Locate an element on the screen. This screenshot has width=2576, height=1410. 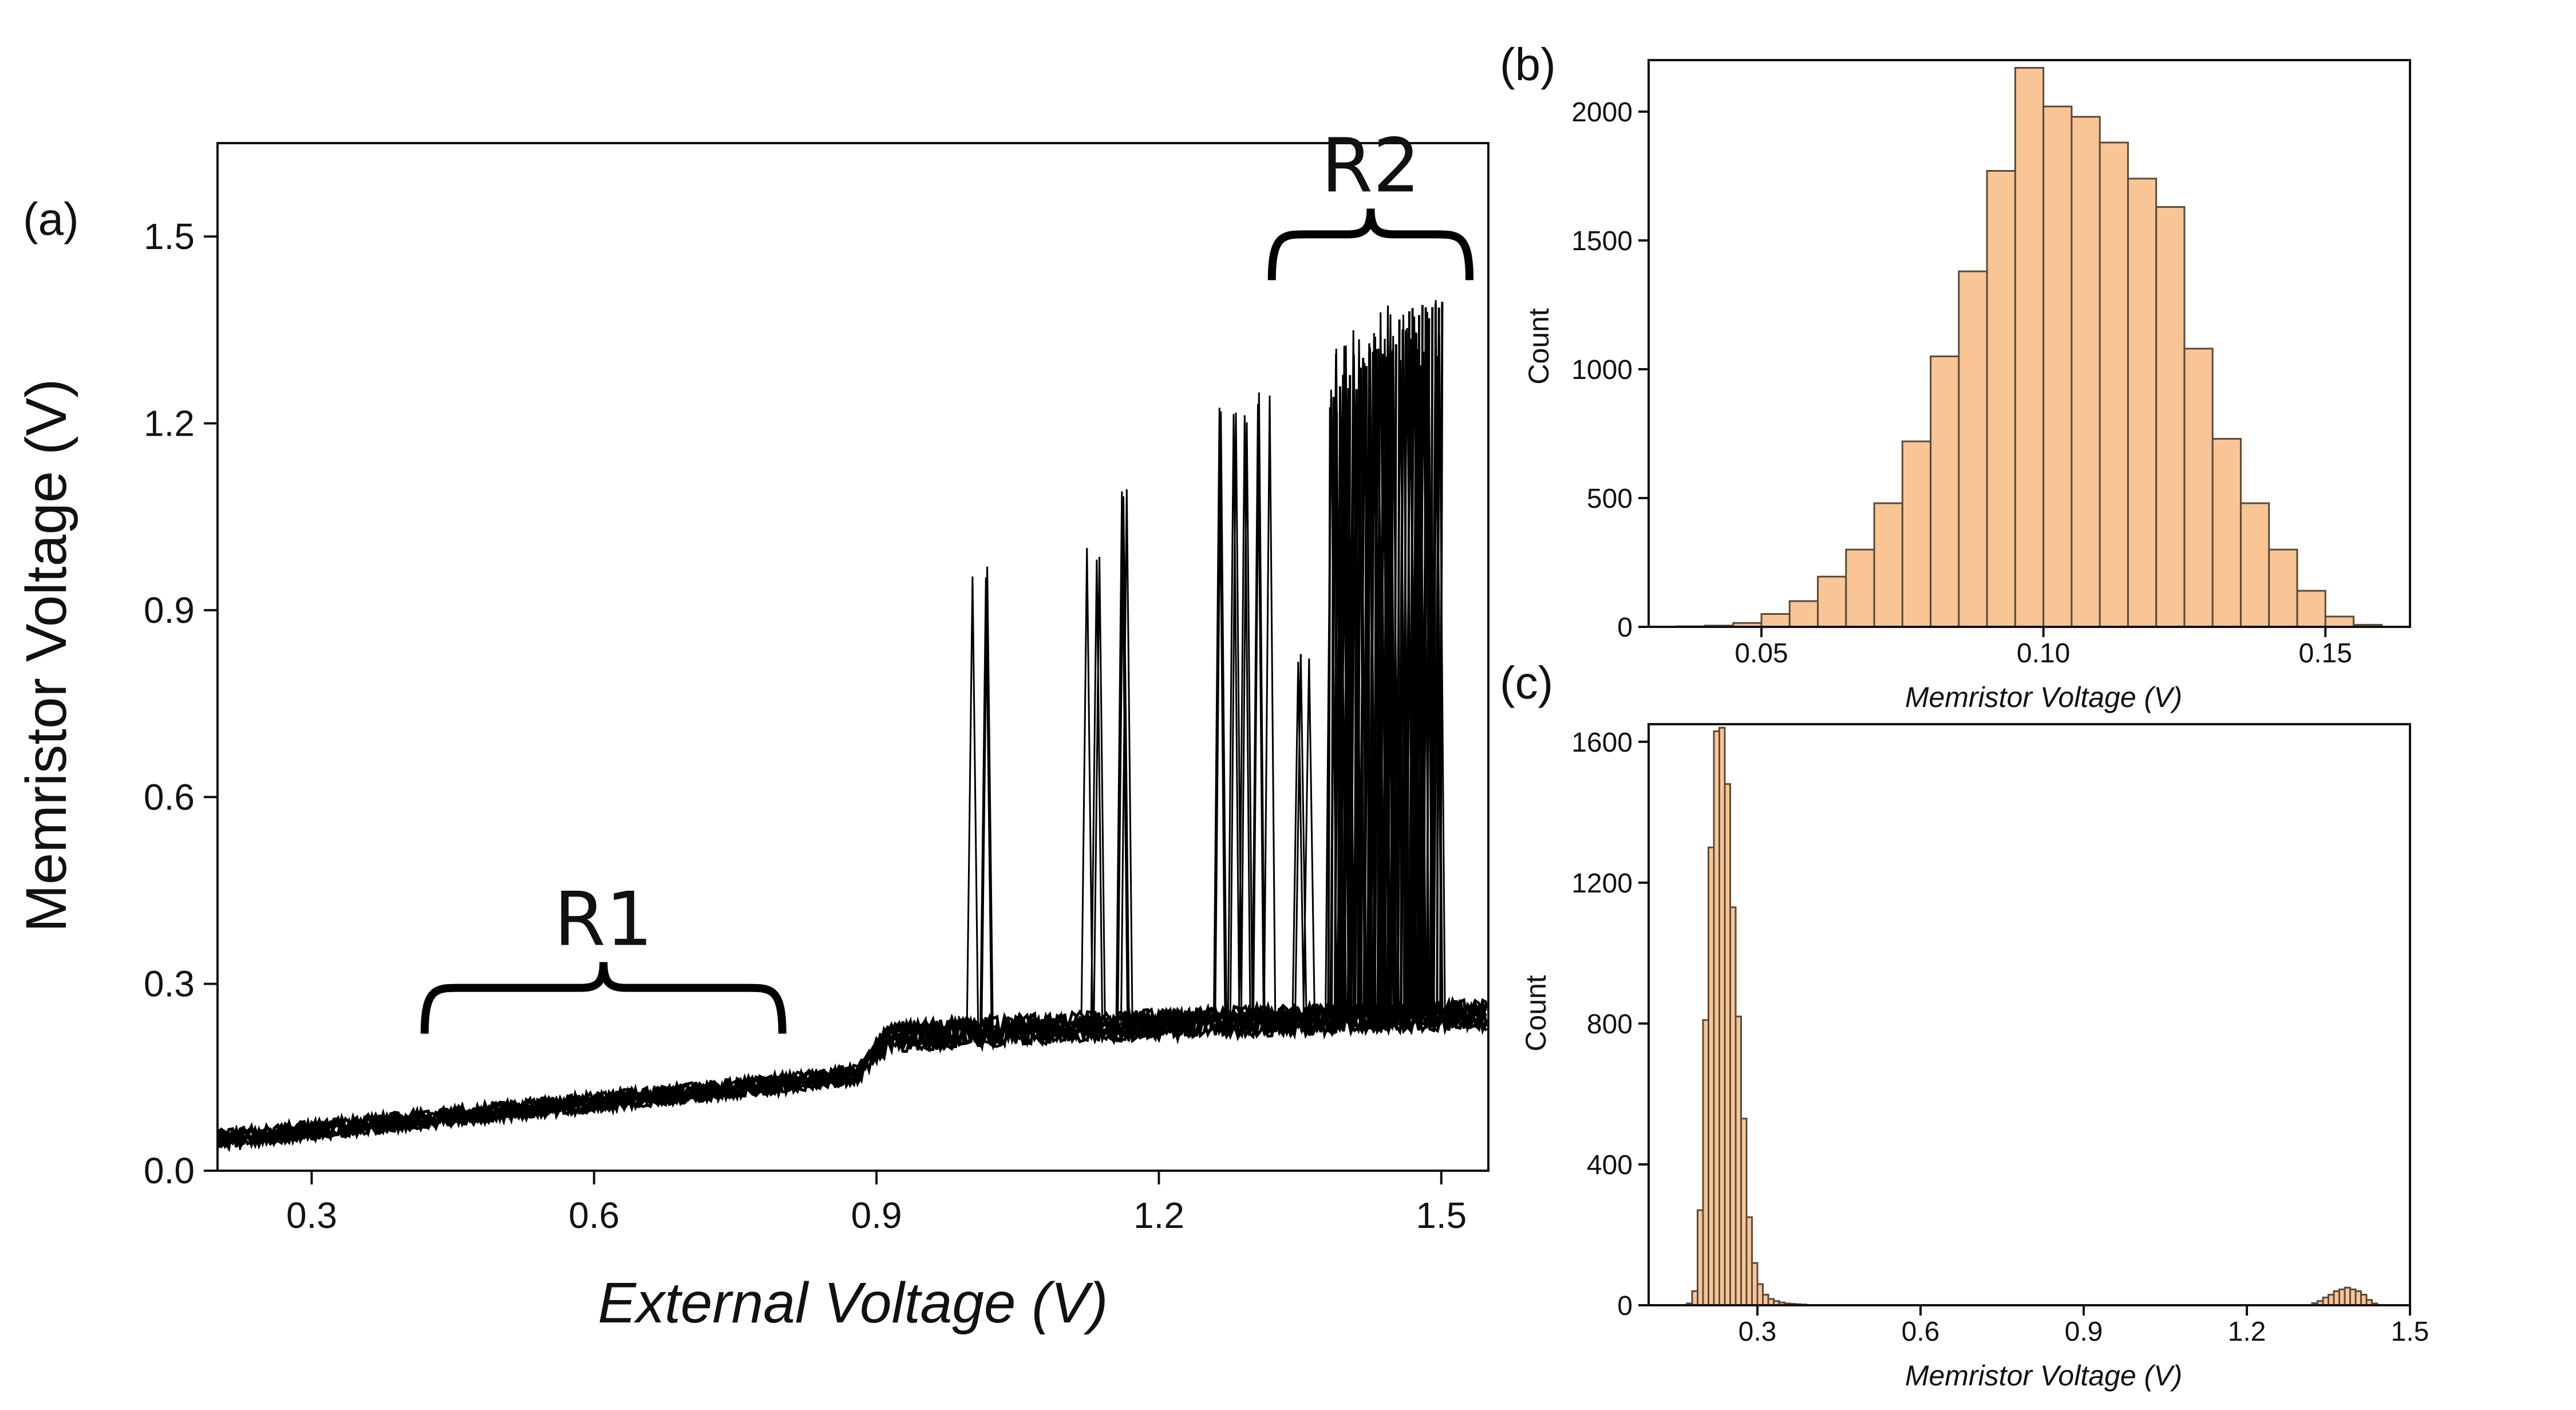
panel-c-x-ticks: 0.3 0.6 0.9 1.2 1.5 is located at coordinates (2084, 1326).